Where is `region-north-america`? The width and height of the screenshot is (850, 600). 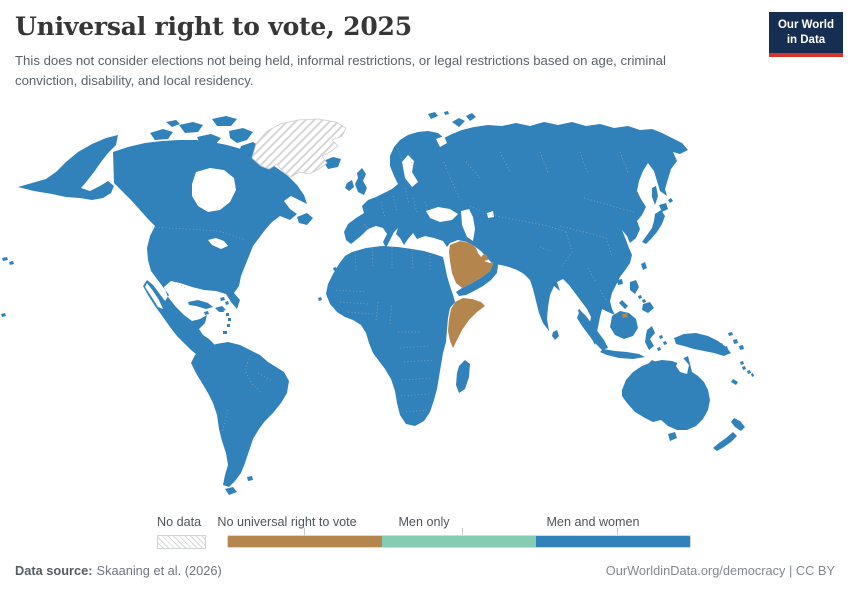 region-north-america is located at coordinates (165, 251).